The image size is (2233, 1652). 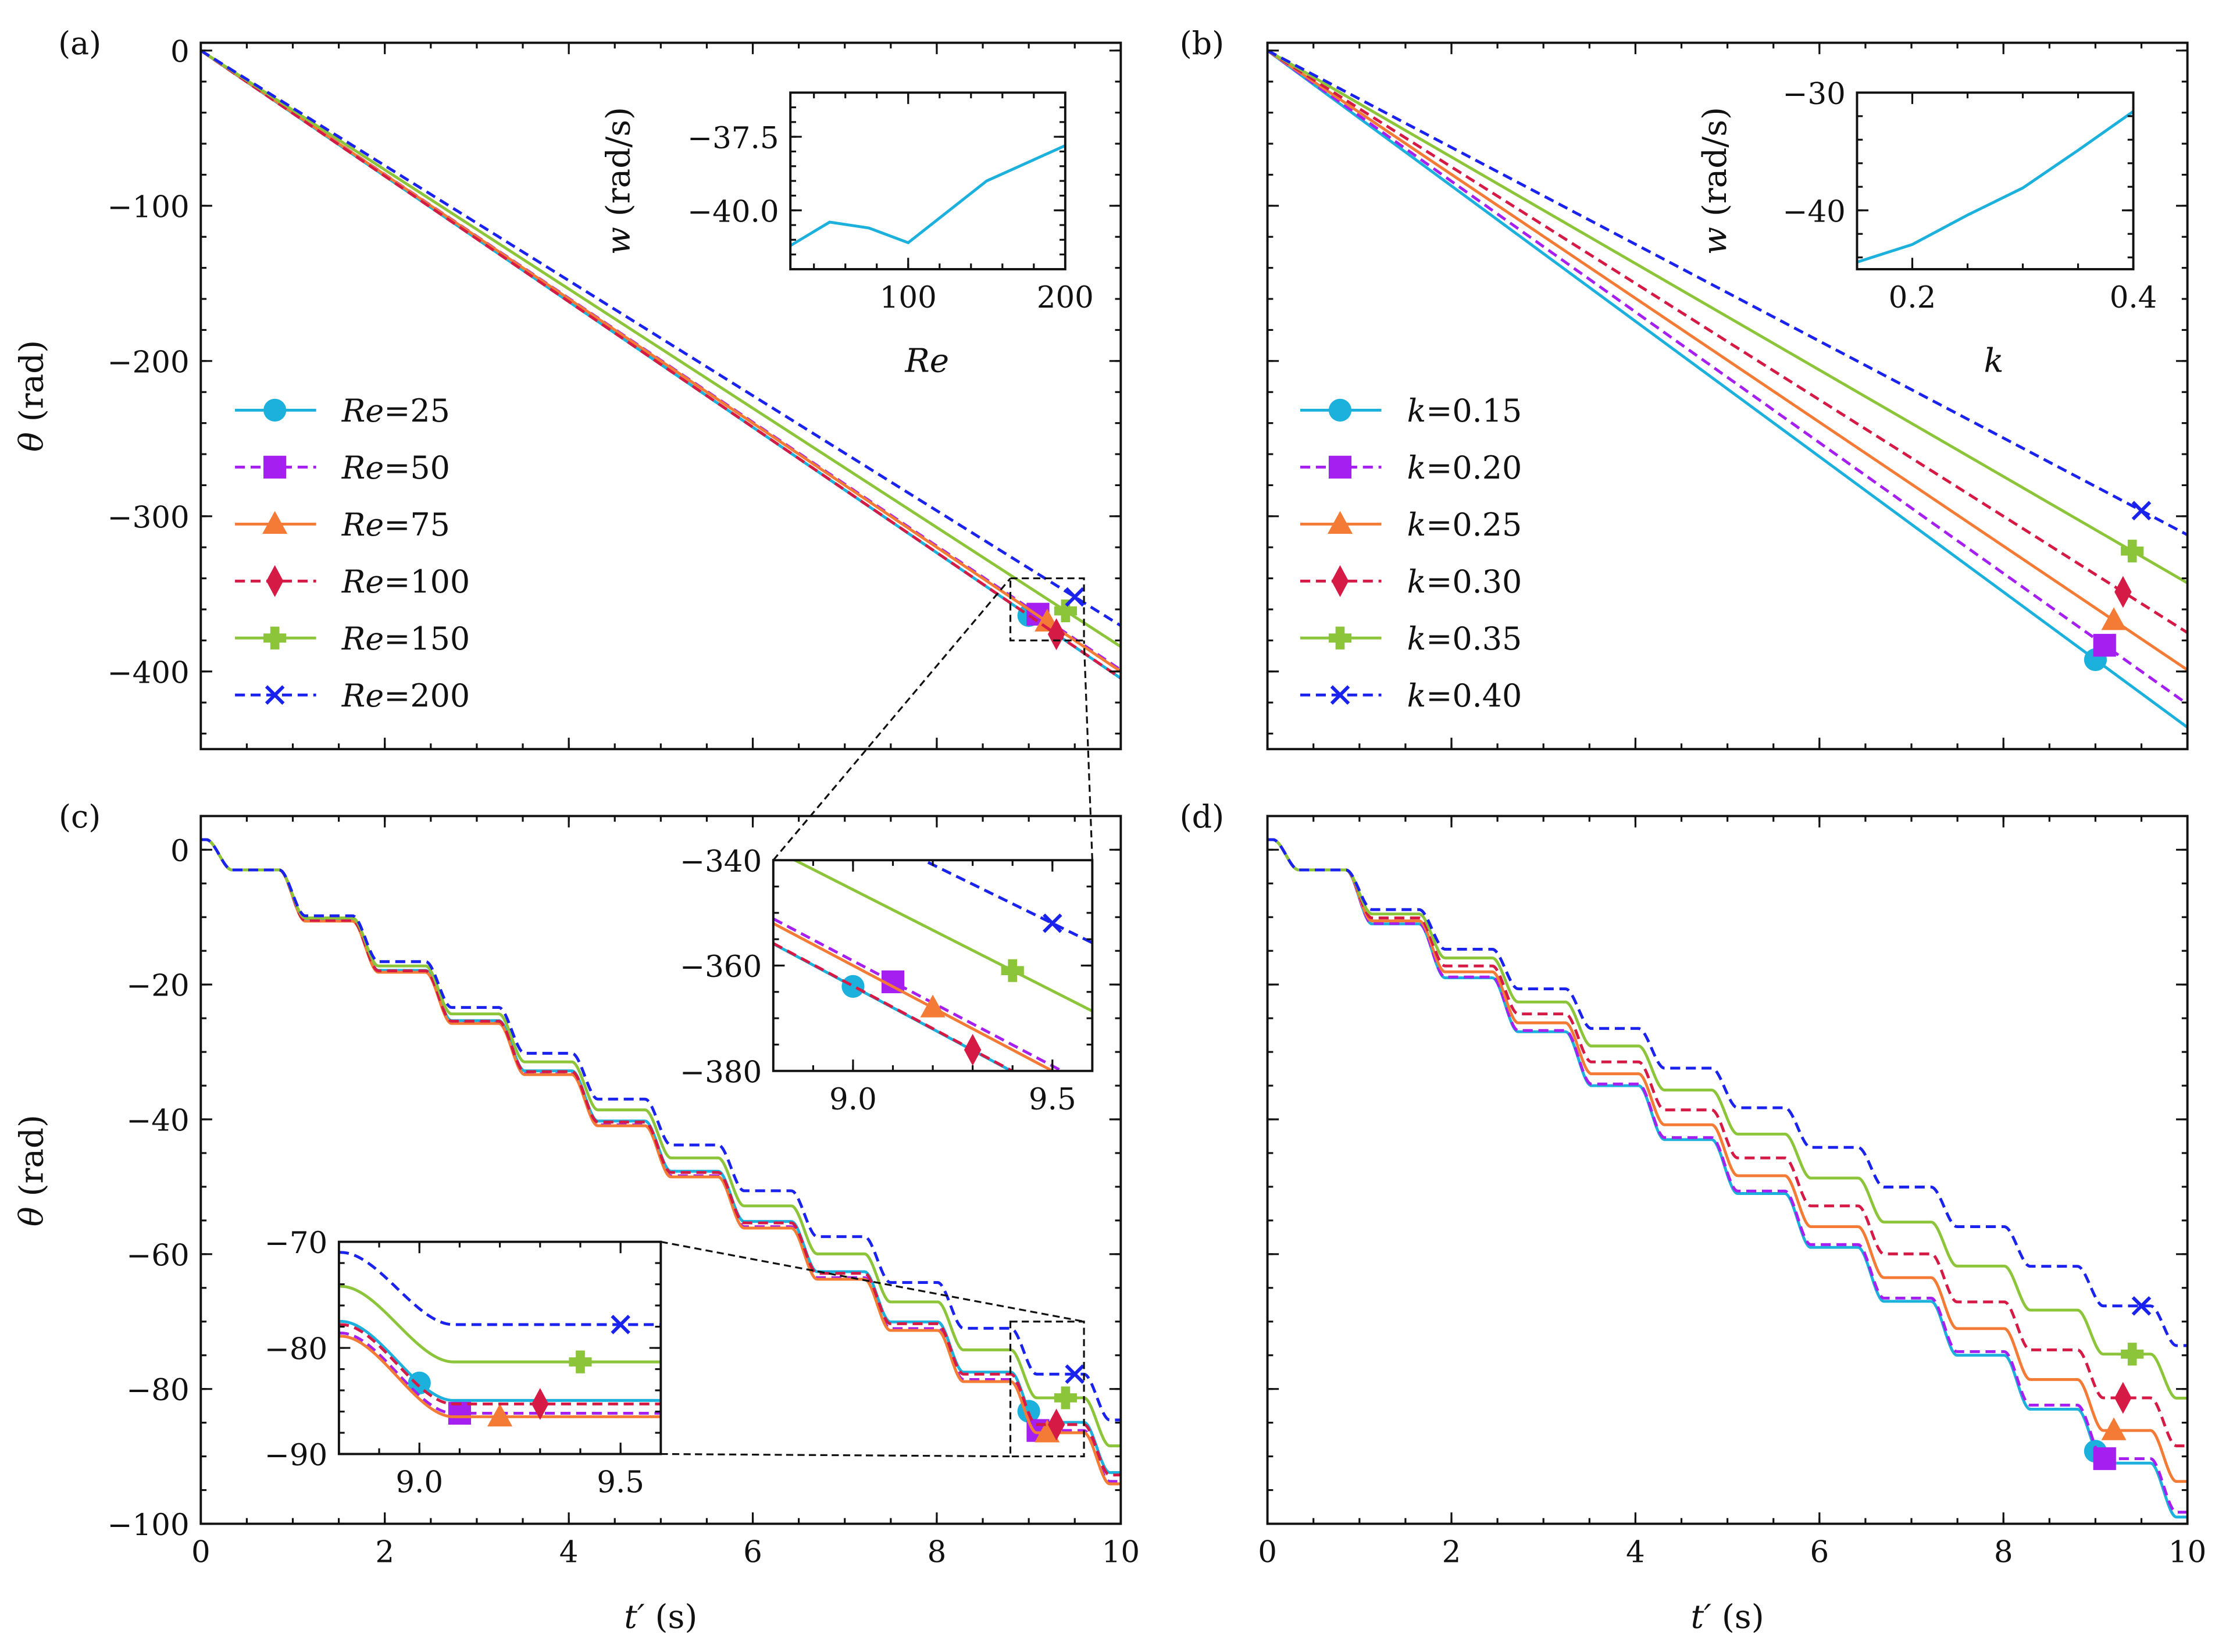 What do you see at coordinates (1066, 297) in the screenshot?
I see `x-tick-label: 200` at bounding box center [1066, 297].